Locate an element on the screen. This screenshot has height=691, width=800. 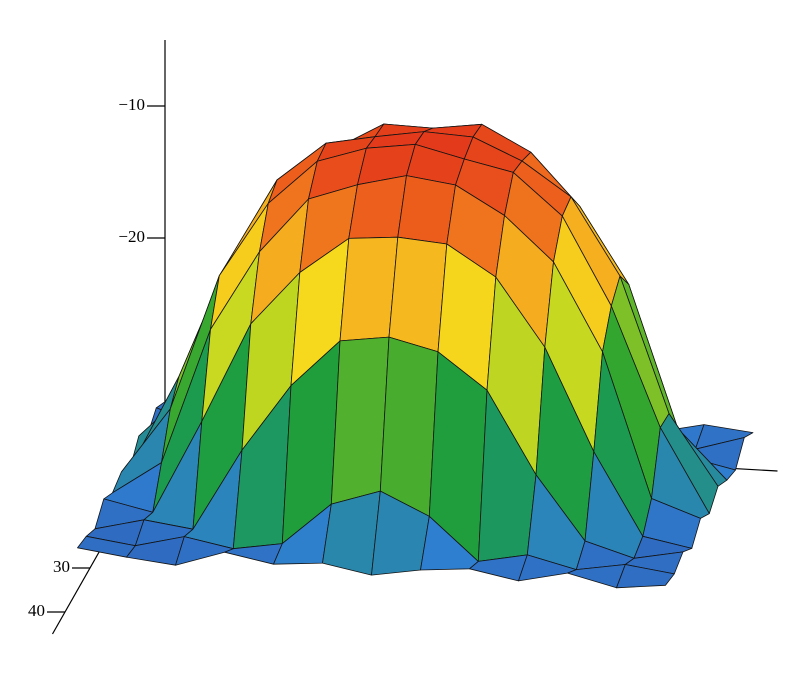
y-tick-label: 30 is located at coordinates (61, 566).